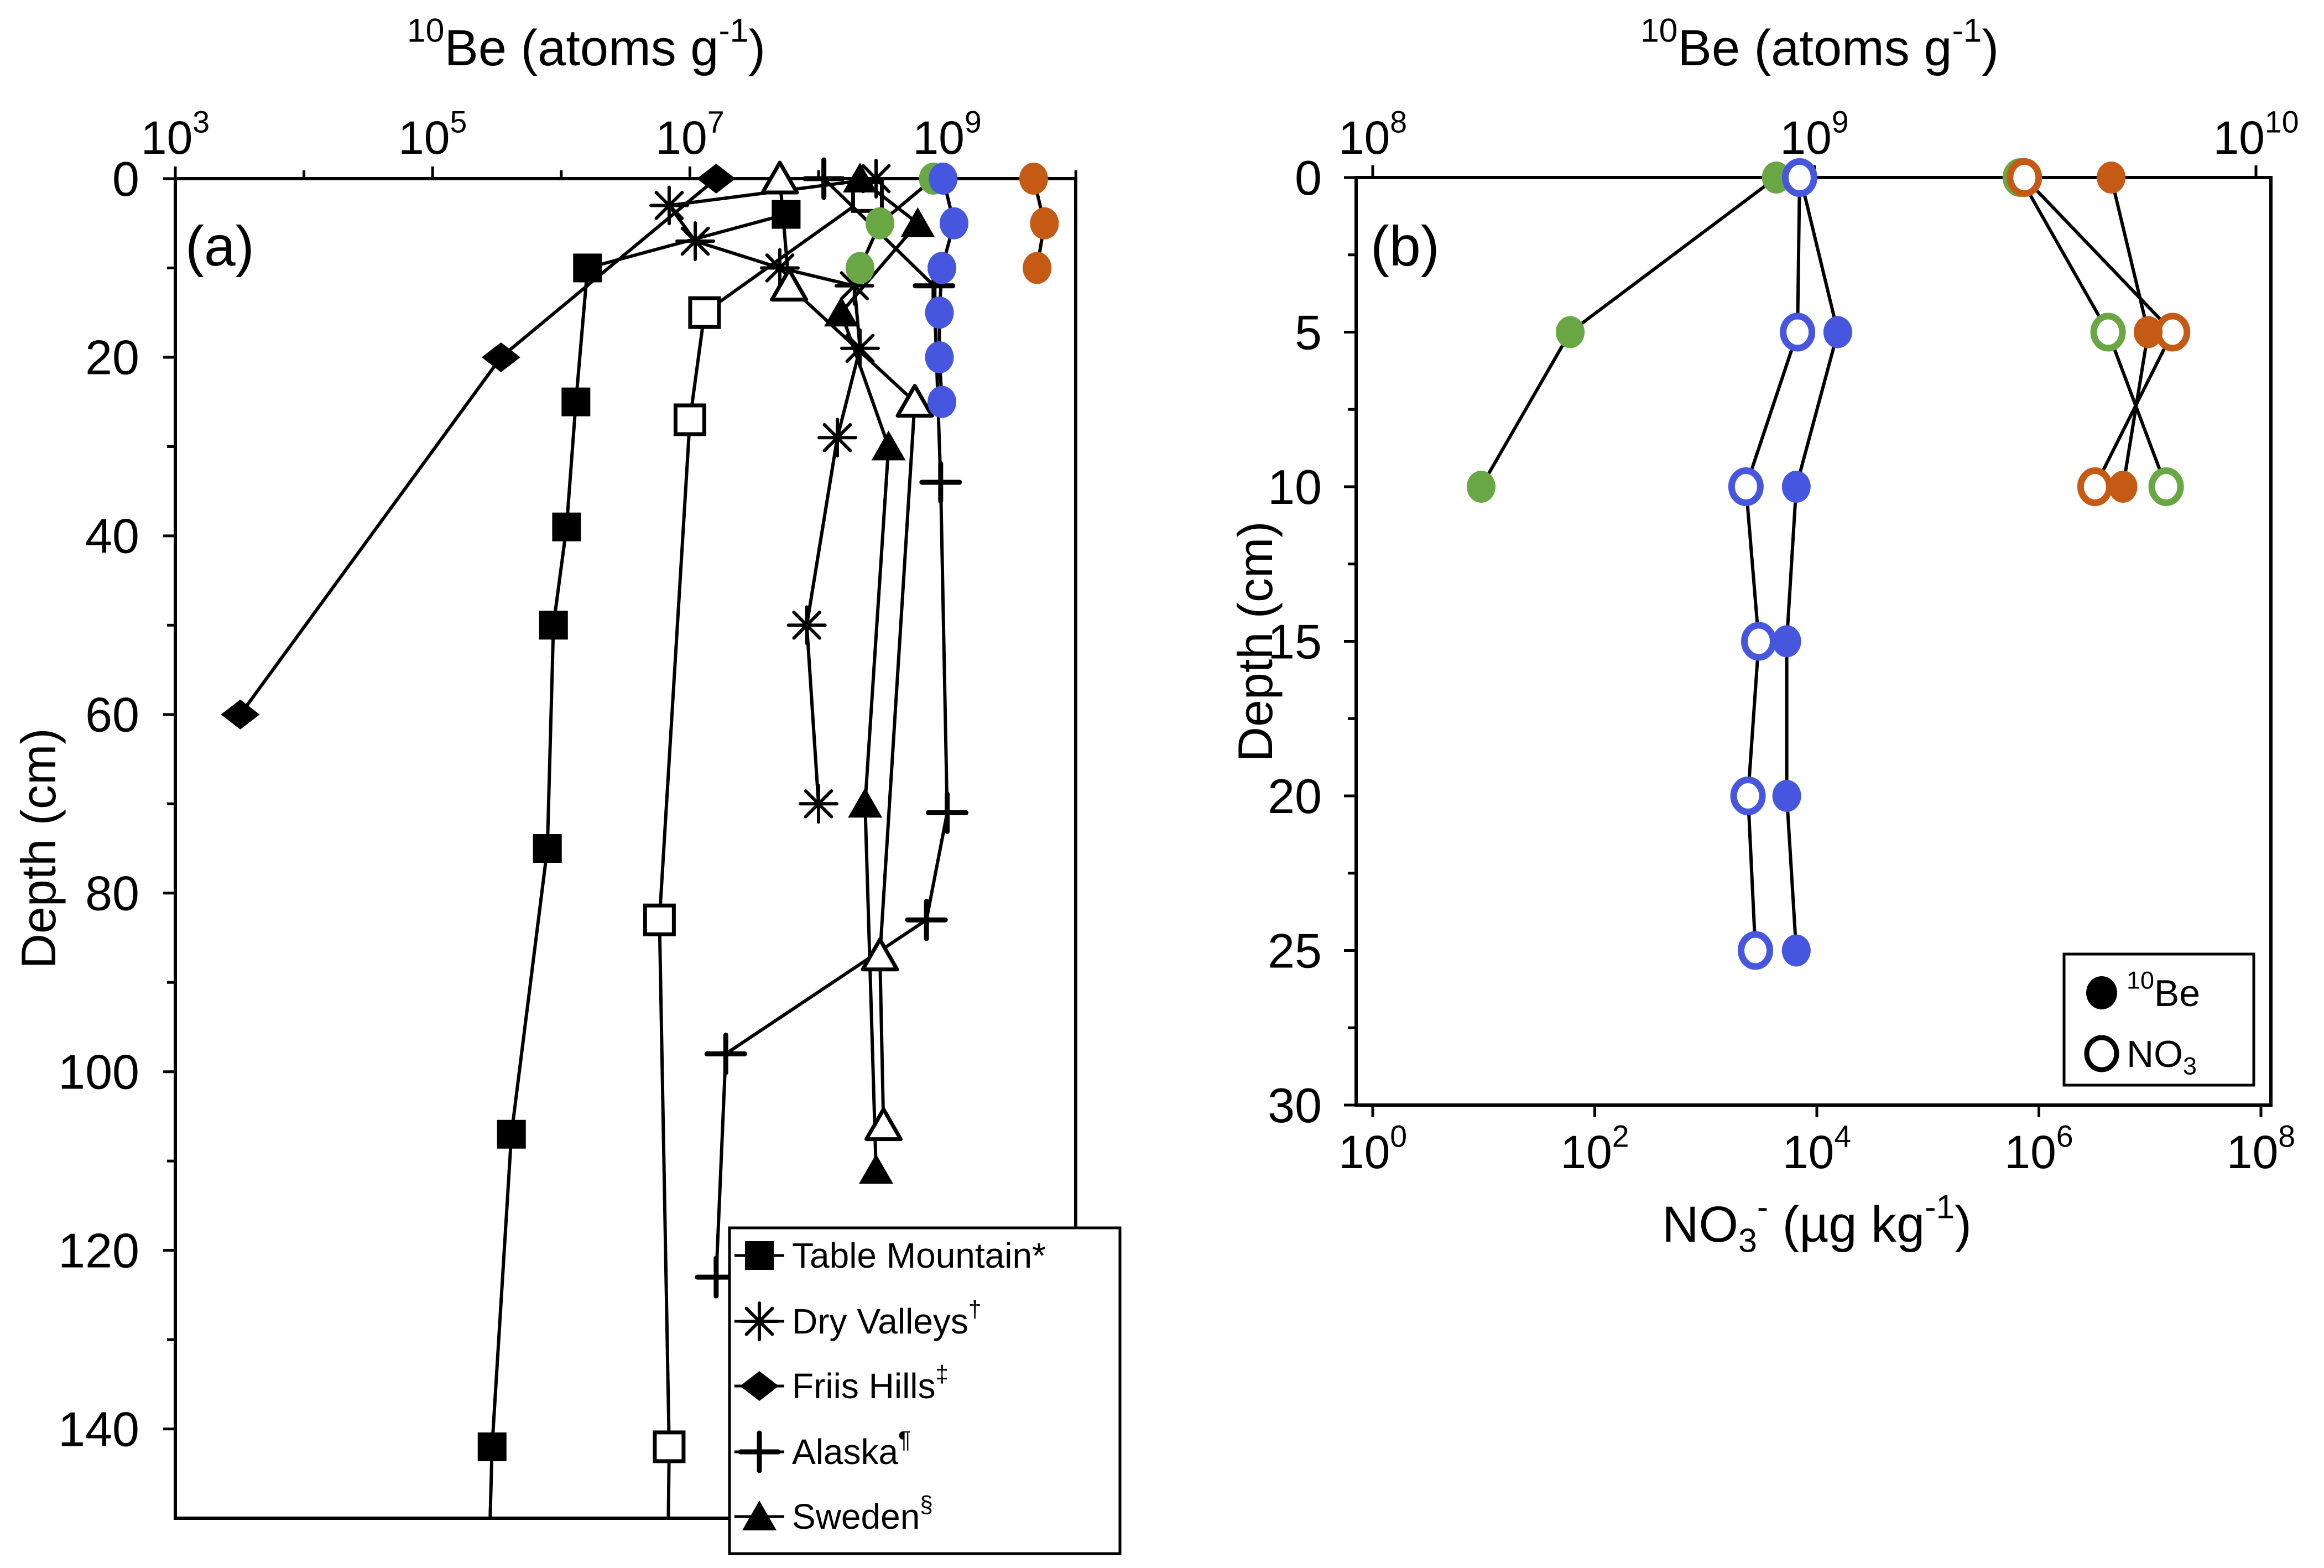  Describe the element at coordinates (112, 357) in the screenshot. I see `panel-a-y-tick-label-1: 20` at that location.